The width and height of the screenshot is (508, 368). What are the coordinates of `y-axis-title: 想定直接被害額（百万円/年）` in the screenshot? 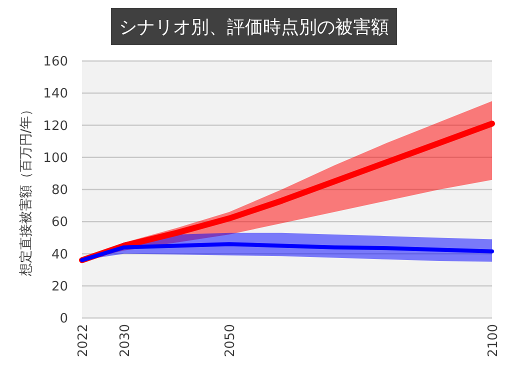 It's located at (26, 190).